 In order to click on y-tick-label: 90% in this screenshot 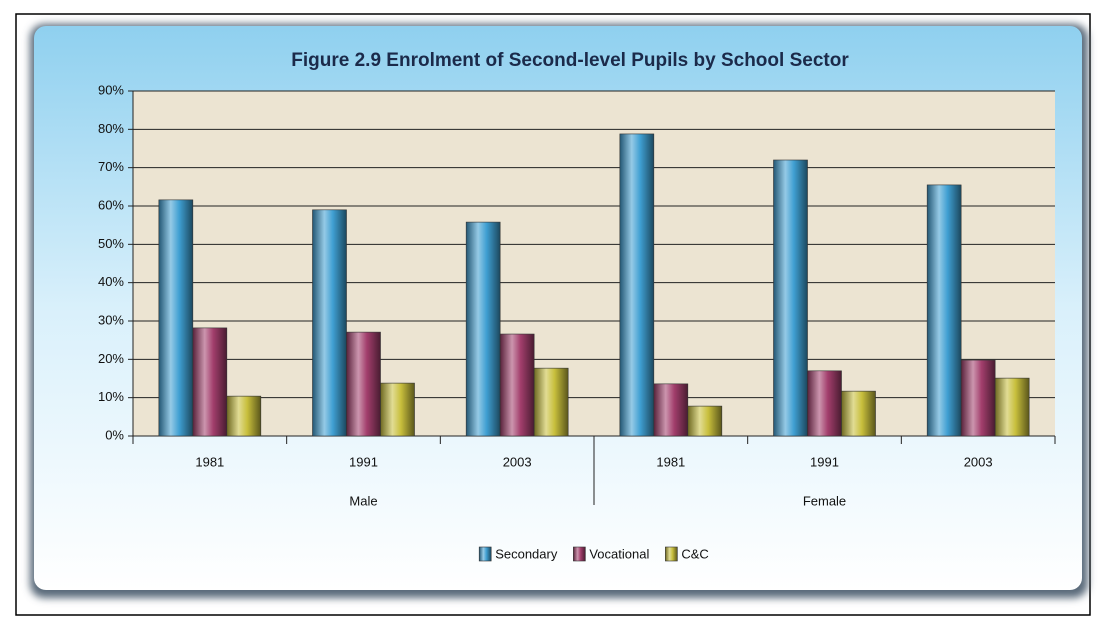, I will do `click(111, 89)`.